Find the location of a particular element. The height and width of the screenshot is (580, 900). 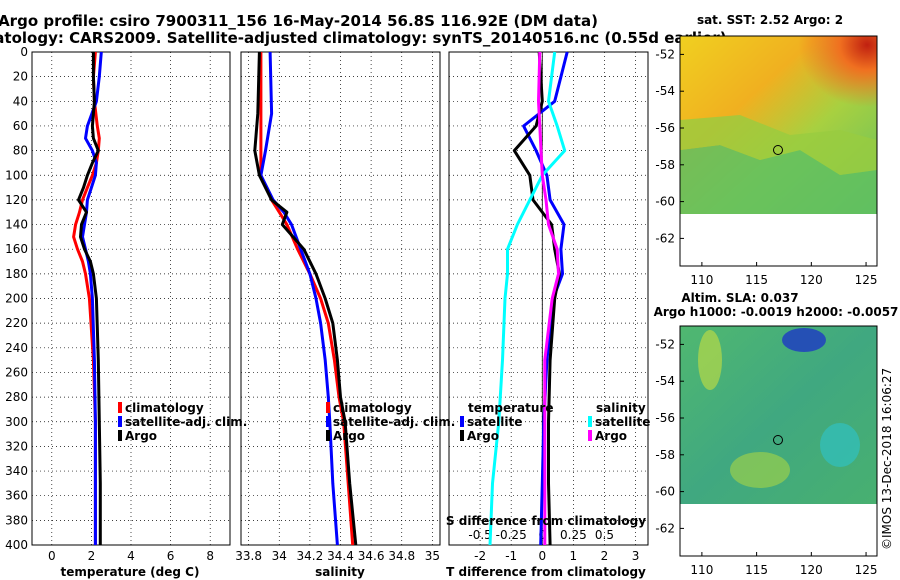

depth-tick-label: 380 is located at coordinates (16, 520).